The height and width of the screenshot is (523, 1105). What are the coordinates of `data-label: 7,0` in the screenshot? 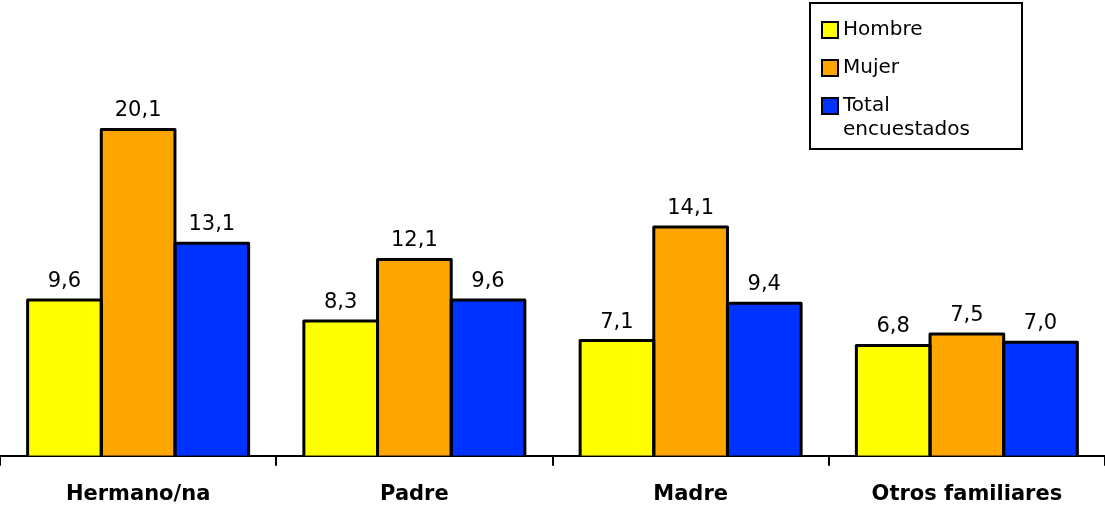 It's located at (1040, 322).